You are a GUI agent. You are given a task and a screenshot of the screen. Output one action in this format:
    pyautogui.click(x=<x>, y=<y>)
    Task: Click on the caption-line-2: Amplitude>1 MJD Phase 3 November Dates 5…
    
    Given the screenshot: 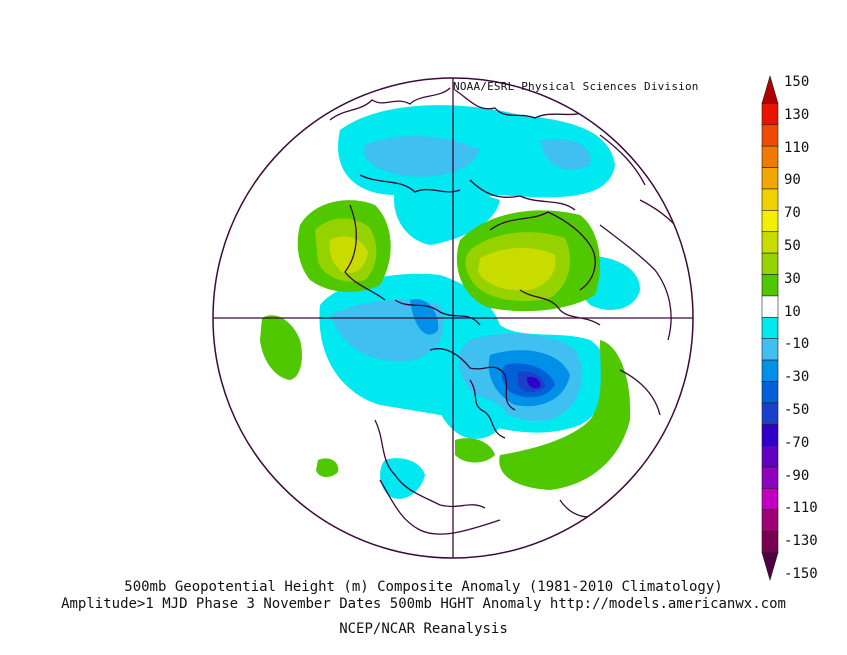 What is the action you would take?
    pyautogui.click(x=423, y=604)
    